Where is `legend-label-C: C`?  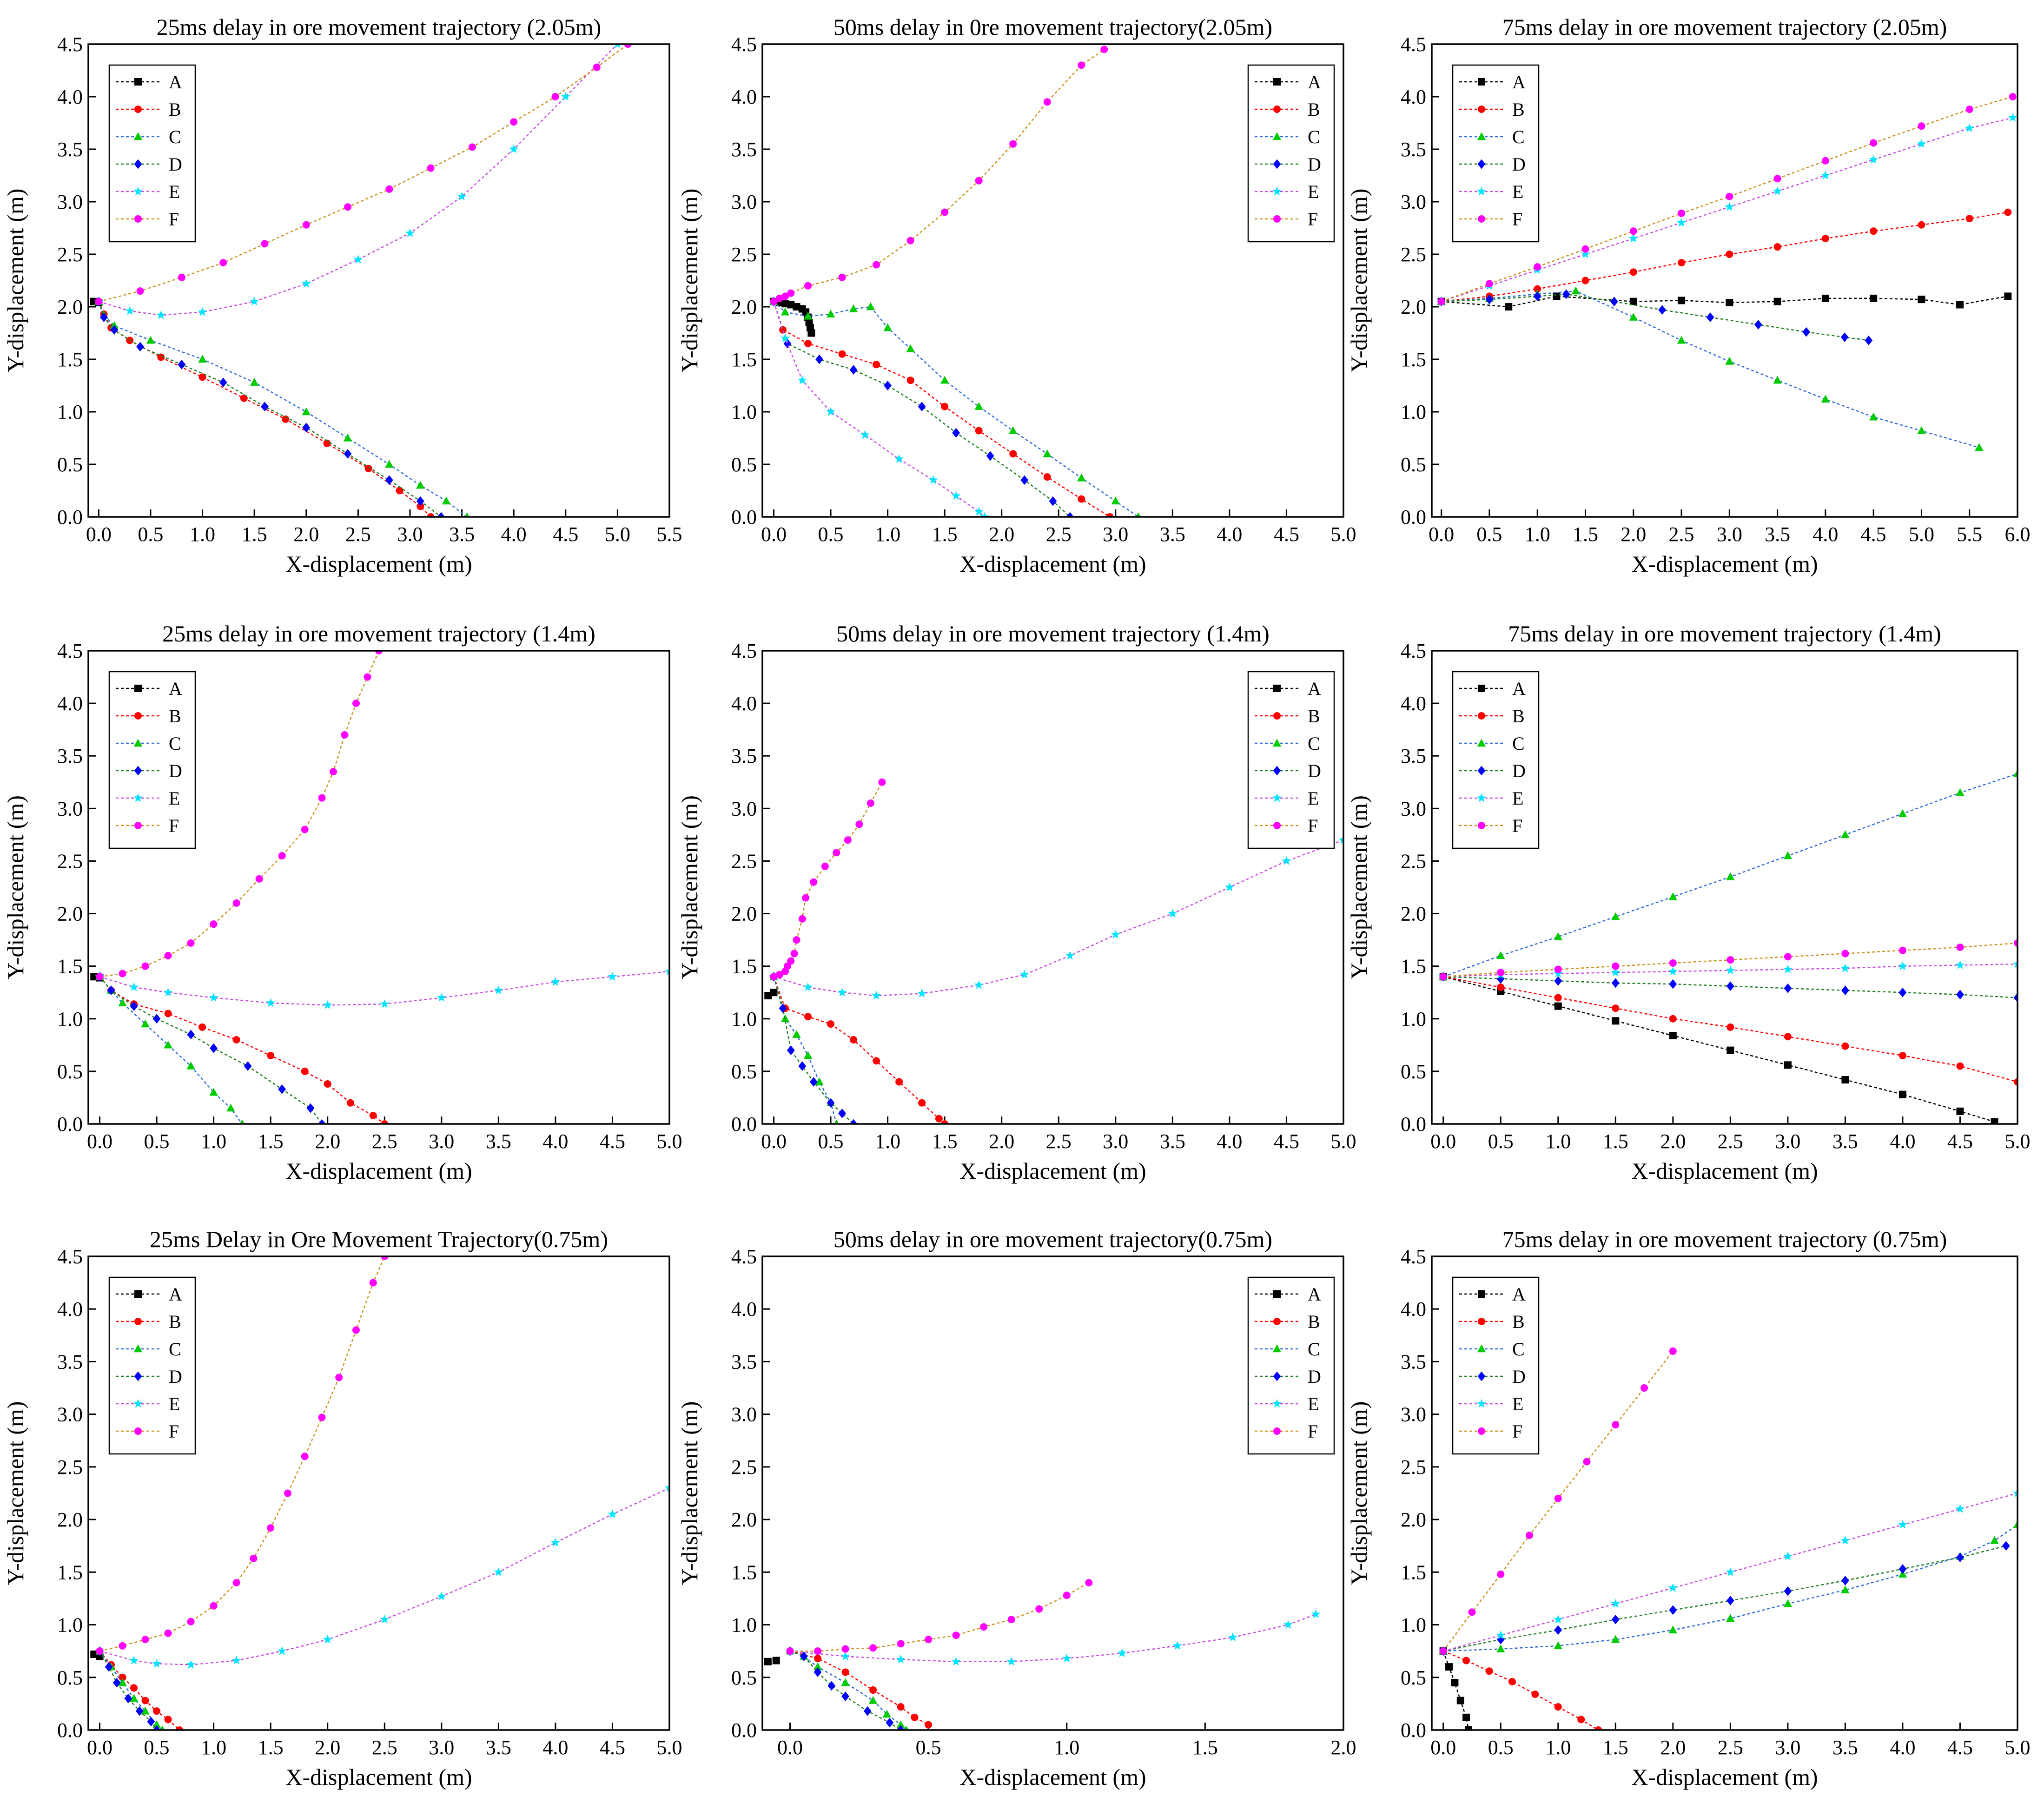 legend-label-C: C is located at coordinates (1314, 136).